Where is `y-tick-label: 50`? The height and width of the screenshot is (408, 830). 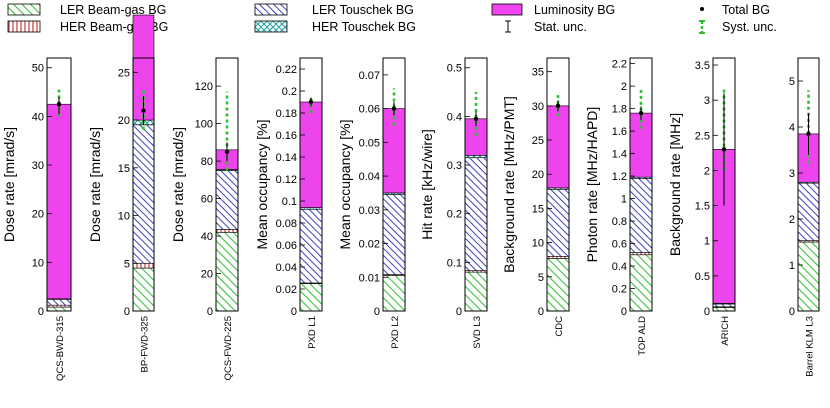 y-tick-label: 50 is located at coordinates (38, 69).